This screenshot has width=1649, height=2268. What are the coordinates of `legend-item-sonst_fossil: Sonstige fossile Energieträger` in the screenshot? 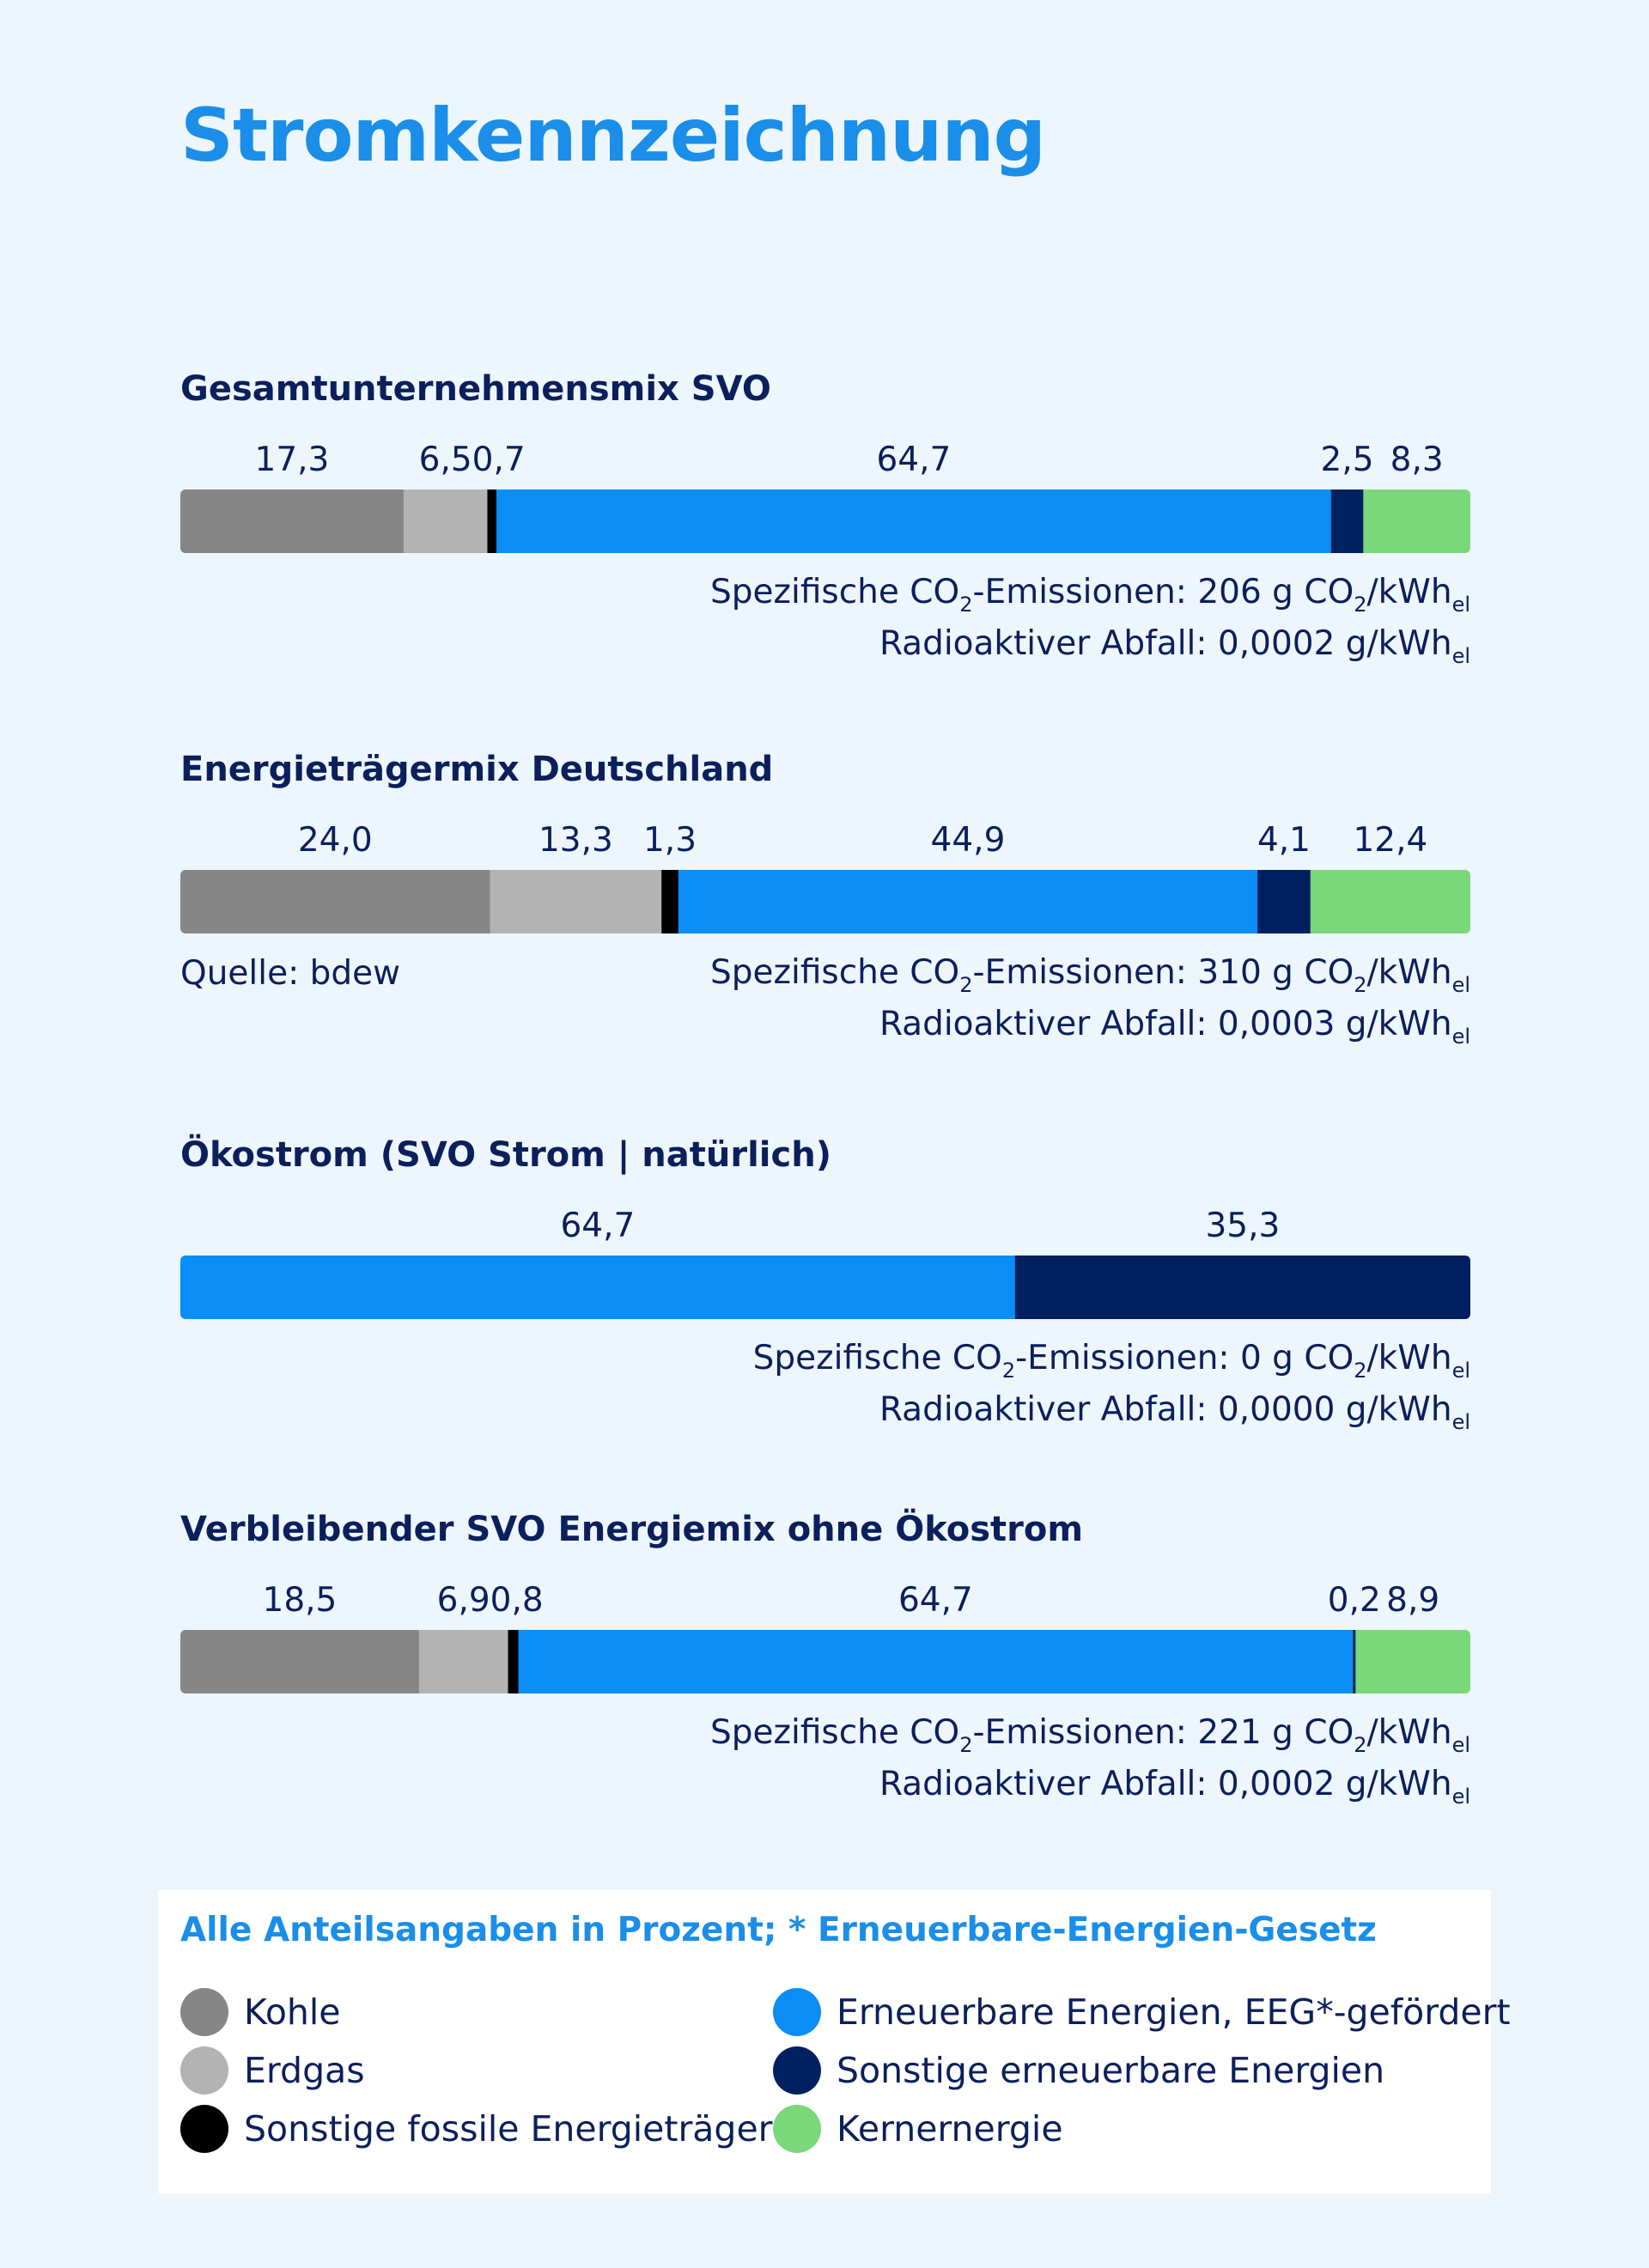 It's located at (477, 2129).